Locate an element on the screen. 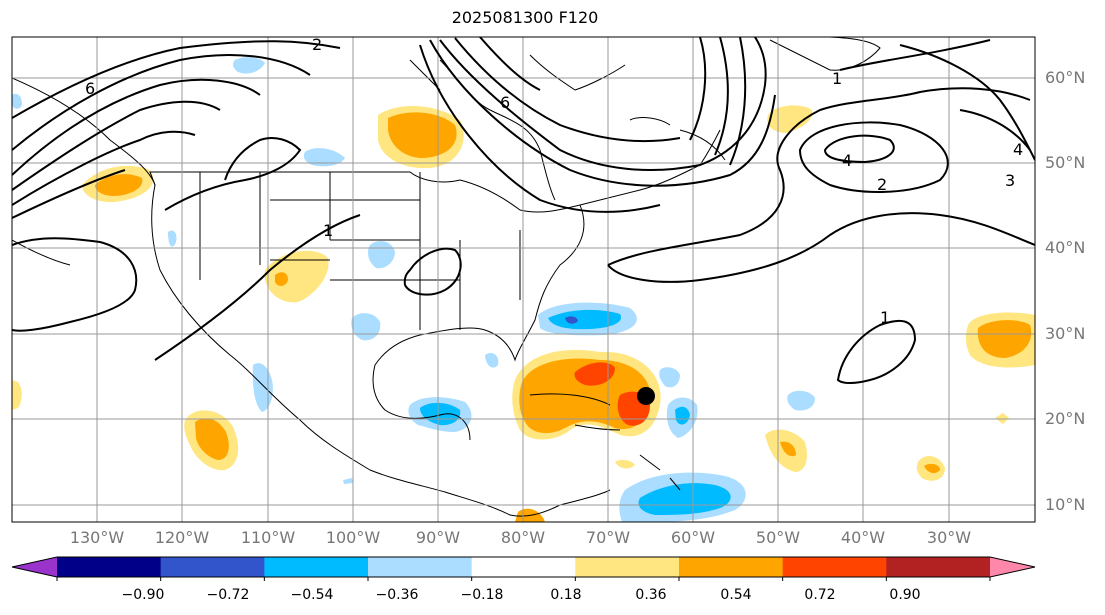  lat-label: 30°N is located at coordinates (1065, 333).